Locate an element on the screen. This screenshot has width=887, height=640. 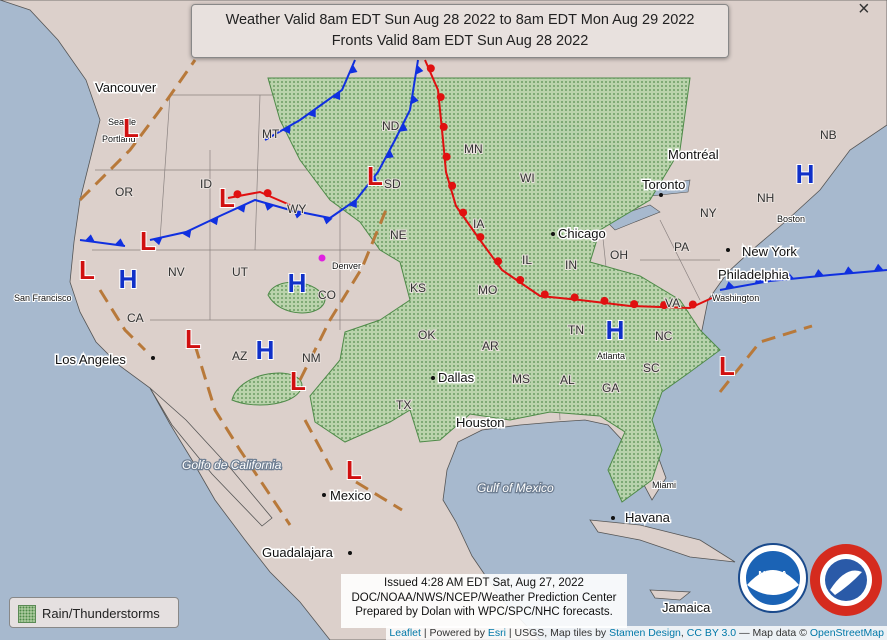
state-label: MT is located at coordinates (271, 134).